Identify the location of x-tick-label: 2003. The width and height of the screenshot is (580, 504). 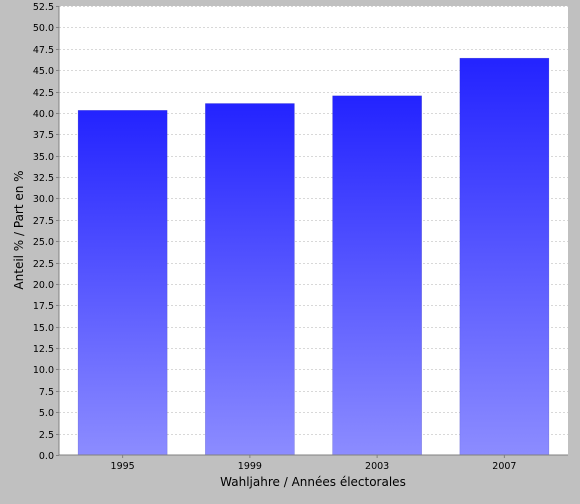
(377, 466).